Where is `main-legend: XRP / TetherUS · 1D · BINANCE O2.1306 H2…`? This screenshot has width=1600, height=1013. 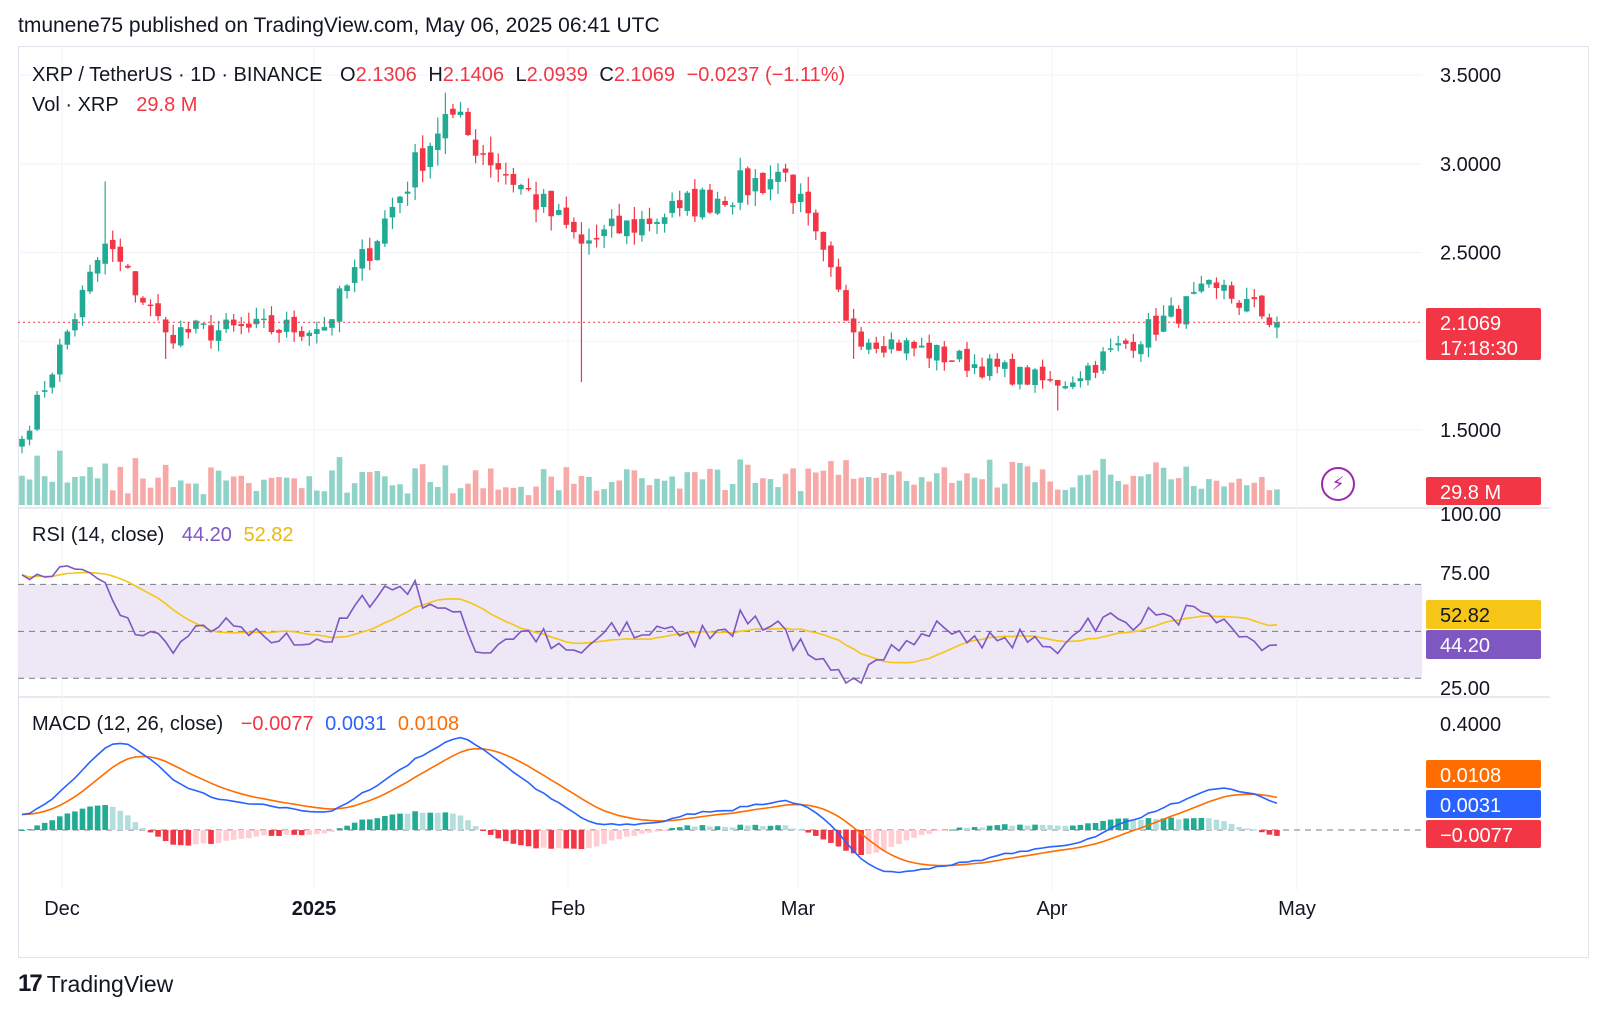 main-legend: XRP / TetherUS · 1D · BINANCE O2.1306 H2… is located at coordinates (441, 75).